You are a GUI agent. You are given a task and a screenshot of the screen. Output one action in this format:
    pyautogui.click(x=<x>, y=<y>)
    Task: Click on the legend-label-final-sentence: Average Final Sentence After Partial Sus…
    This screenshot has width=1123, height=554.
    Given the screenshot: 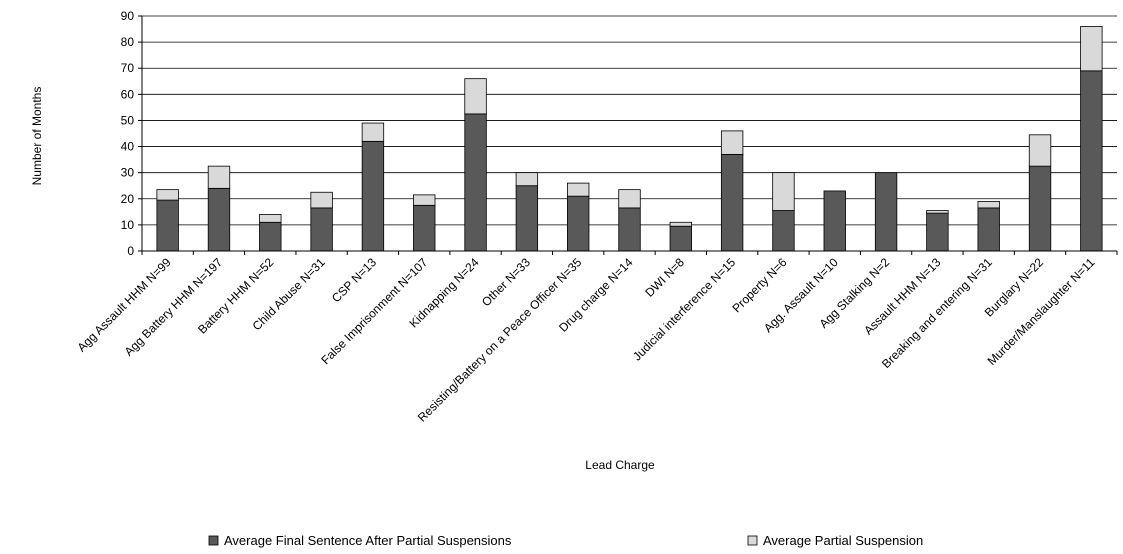 What is the action you would take?
    pyautogui.click(x=368, y=540)
    